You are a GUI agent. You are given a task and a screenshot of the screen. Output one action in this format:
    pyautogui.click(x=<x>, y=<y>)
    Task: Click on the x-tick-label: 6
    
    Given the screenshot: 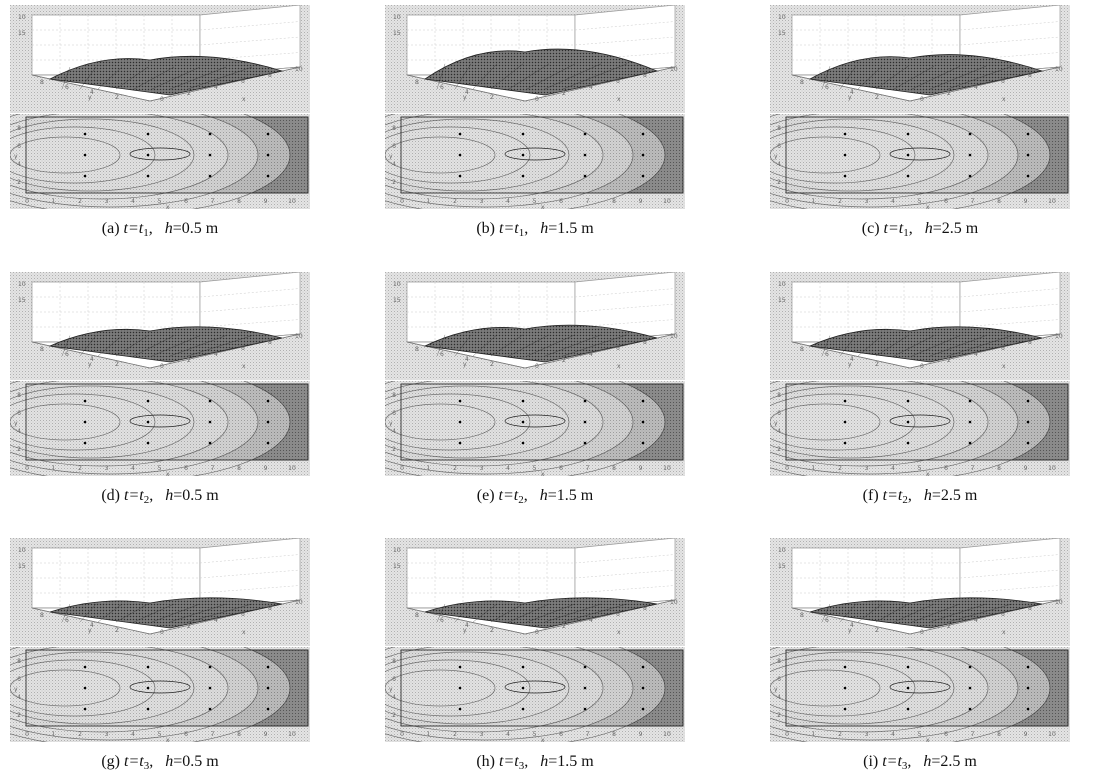 What is the action you would take?
    pyautogui.click(x=618, y=81)
    